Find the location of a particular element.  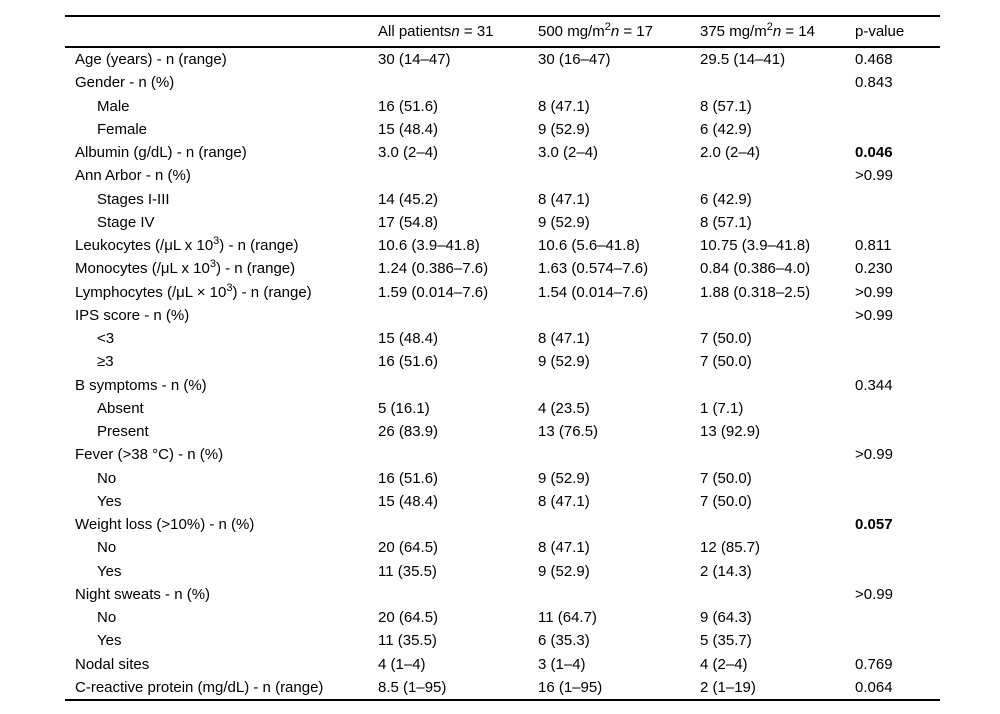

row-label: Albumin (g/dL) - n (range) is located at coordinates (161, 153).